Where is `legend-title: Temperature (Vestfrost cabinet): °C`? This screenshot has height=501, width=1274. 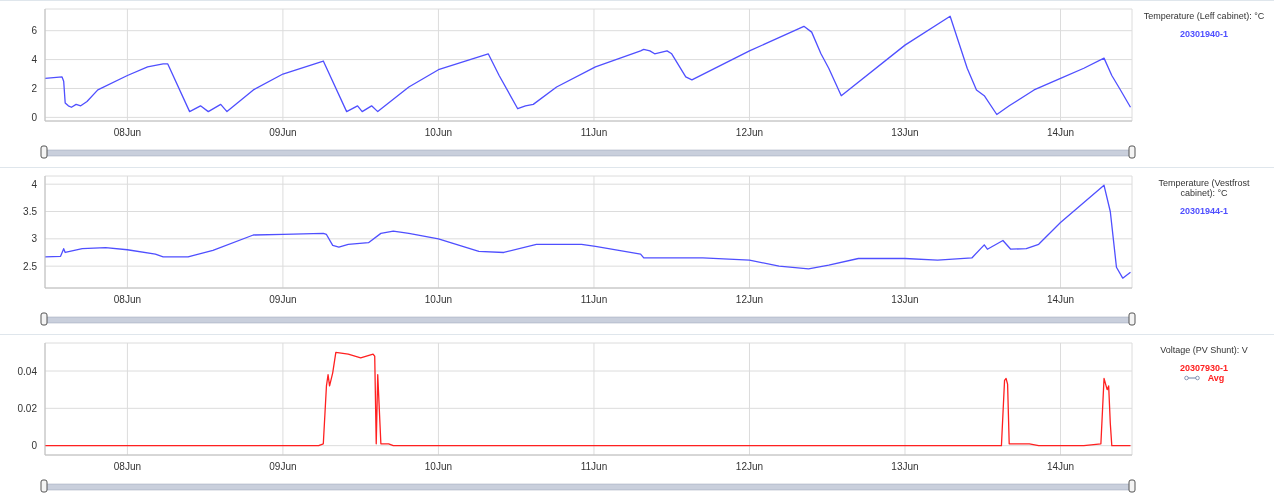
legend-title: Temperature (Vestfrost cabinet): °C is located at coordinates (1204, 188).